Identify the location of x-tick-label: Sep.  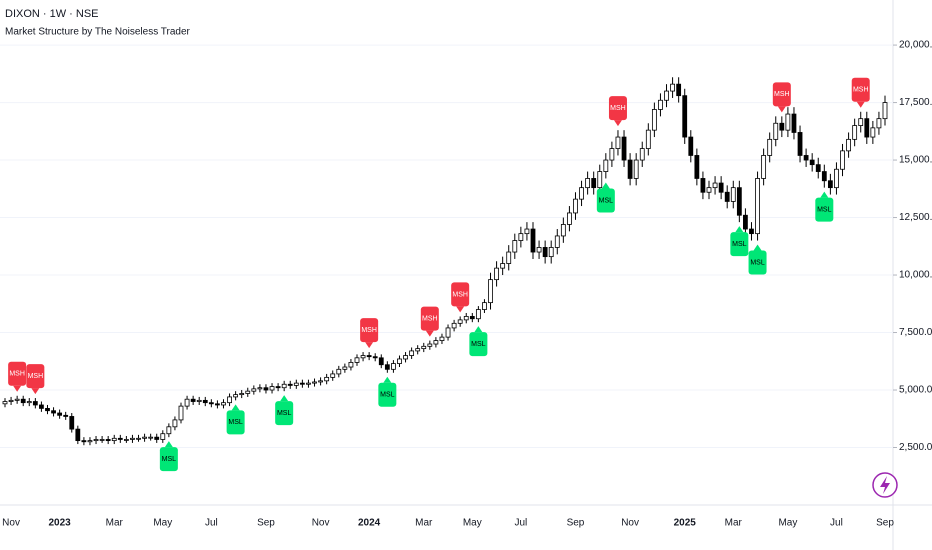
(885, 523).